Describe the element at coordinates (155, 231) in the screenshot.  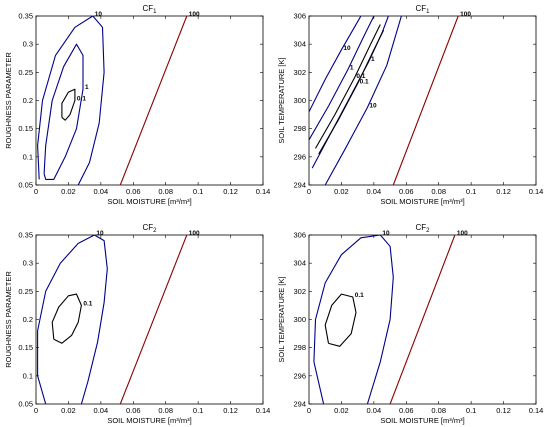
I see `chart-title-subscript: 2` at that location.